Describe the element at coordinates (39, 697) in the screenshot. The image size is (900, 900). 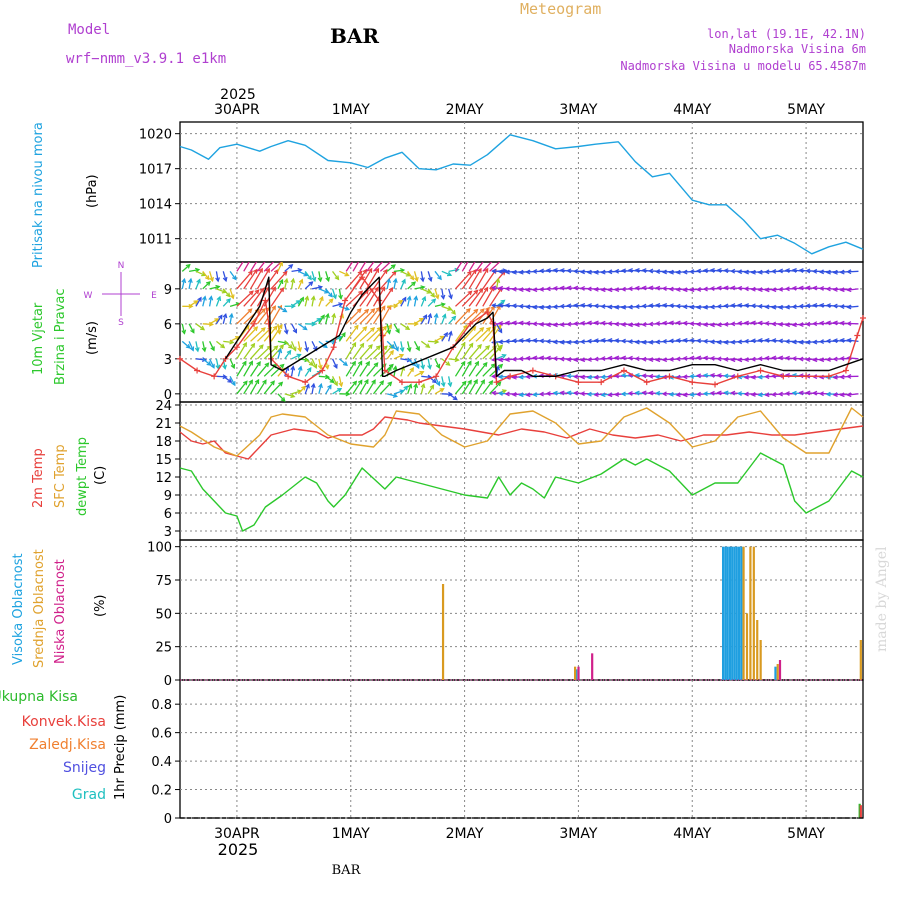
I see `total-precip-label: Ukupna Kisa` at that location.